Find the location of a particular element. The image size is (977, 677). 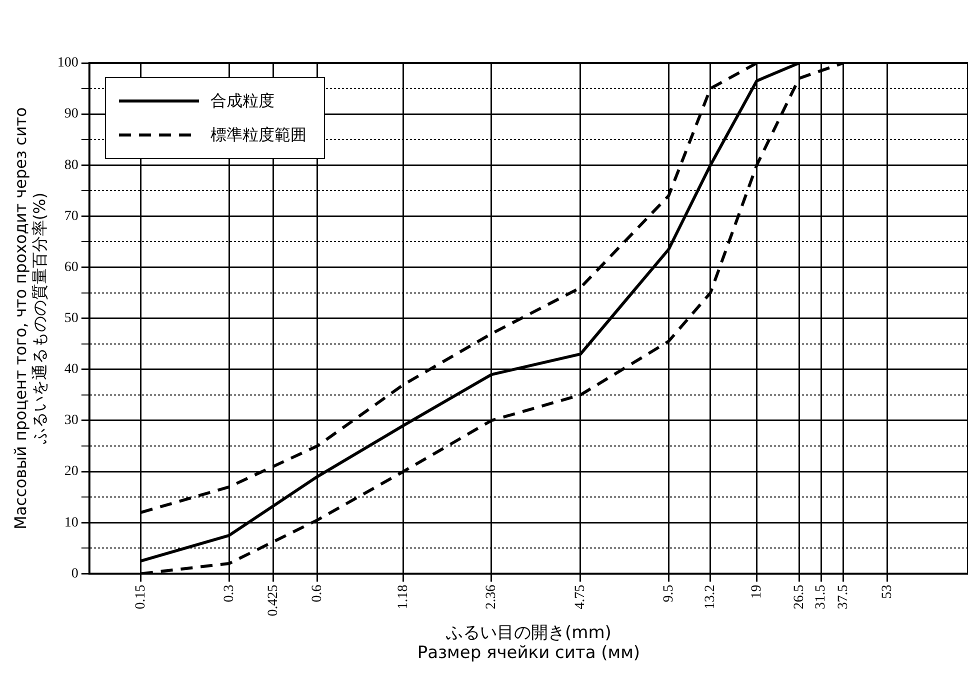

y-tick-label: 80 is located at coordinates (71, 165).